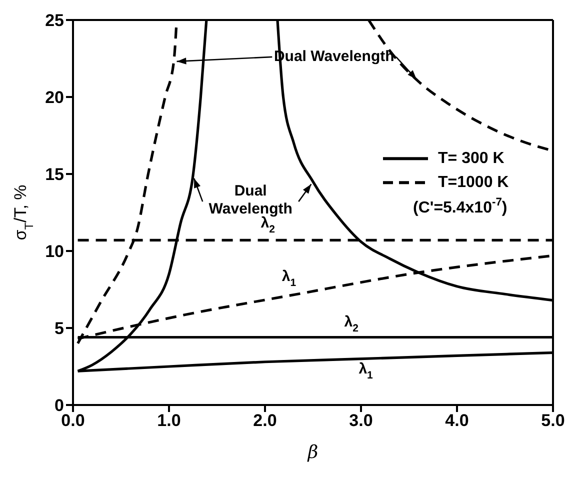  I want to click on x-tick-label: 0.0, so click(73, 420).